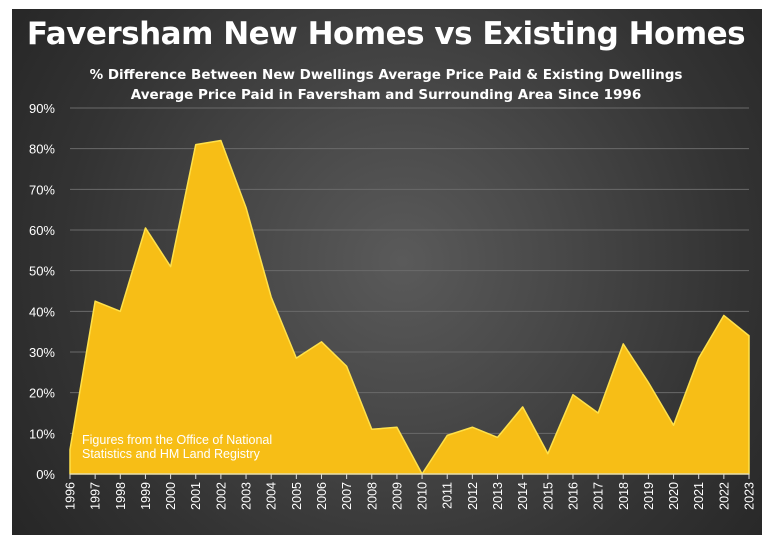  Describe the element at coordinates (423, 496) in the screenshot. I see `x-tick-label: 2010` at that location.